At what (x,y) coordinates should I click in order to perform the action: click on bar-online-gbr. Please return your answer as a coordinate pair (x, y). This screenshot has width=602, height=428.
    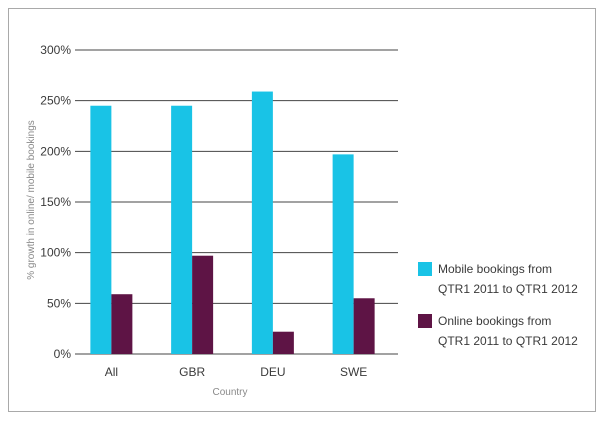
    Looking at the image, I should click on (203, 304).